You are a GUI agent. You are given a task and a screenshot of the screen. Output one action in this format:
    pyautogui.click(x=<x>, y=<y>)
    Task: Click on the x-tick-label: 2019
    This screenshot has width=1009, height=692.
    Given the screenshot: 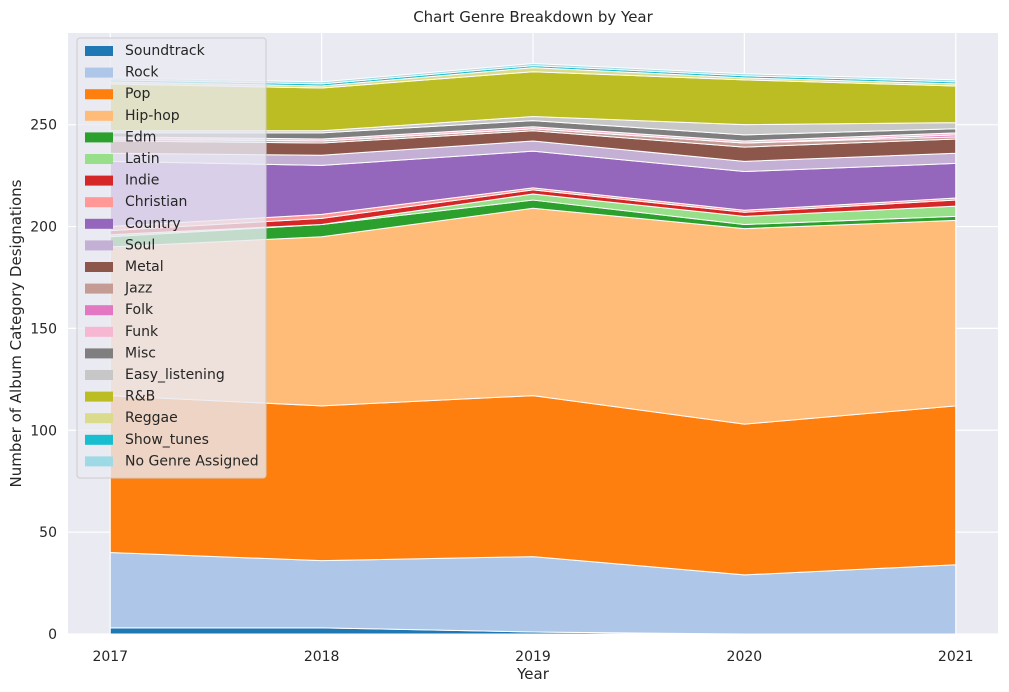 What is the action you would take?
    pyautogui.click(x=533, y=657)
    